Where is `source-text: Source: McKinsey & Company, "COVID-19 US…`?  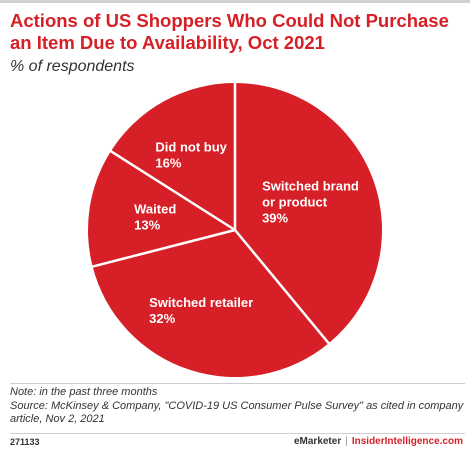
source-text: Source: McKinsey & Company, "COVID-19 US… is located at coordinates (237, 412).